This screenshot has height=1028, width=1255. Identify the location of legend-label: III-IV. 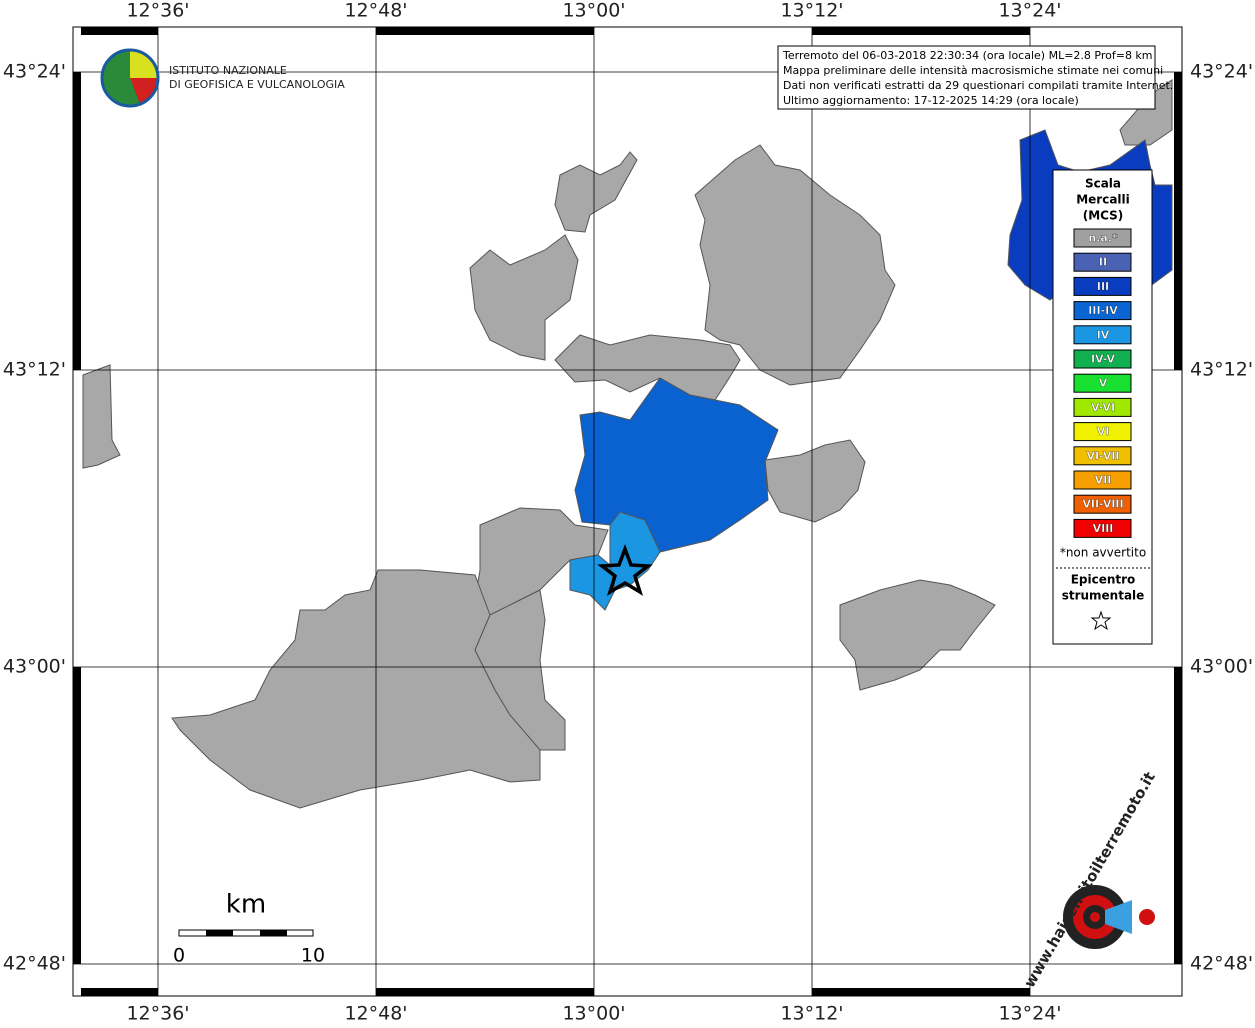
(1103, 310).